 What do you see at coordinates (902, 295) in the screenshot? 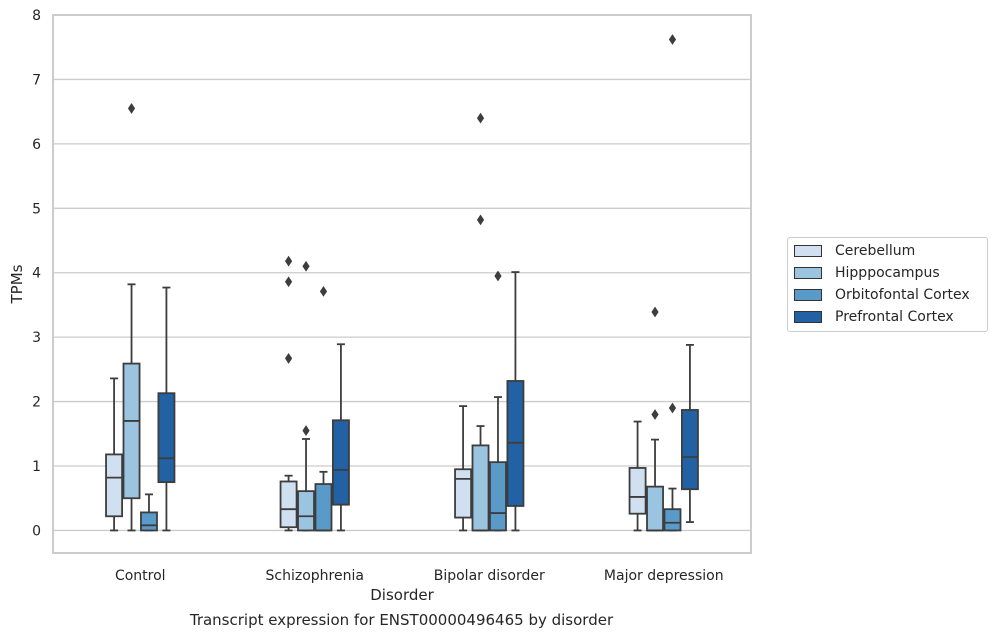
I see `legend-label-orbitofrontal: Orbitofontal Cortex` at bounding box center [902, 295].